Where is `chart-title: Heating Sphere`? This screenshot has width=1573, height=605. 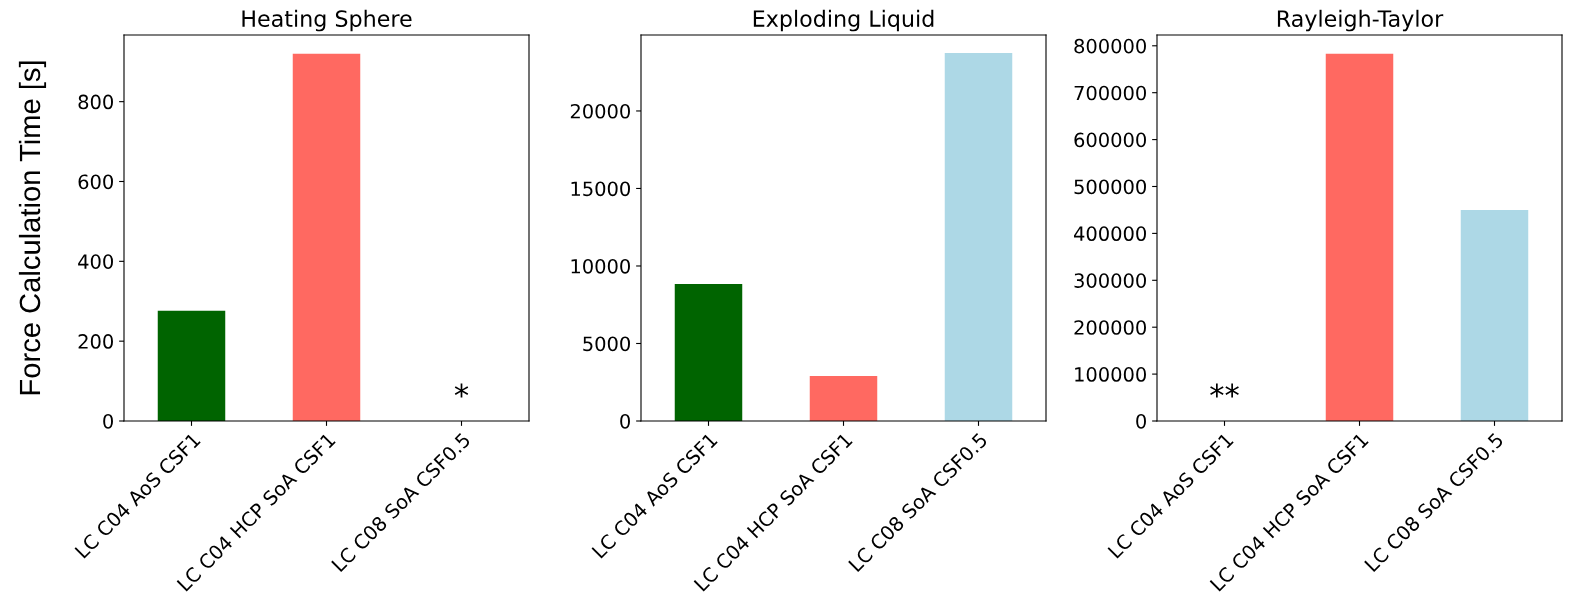
chart-title: Heating Sphere is located at coordinates (327, 20).